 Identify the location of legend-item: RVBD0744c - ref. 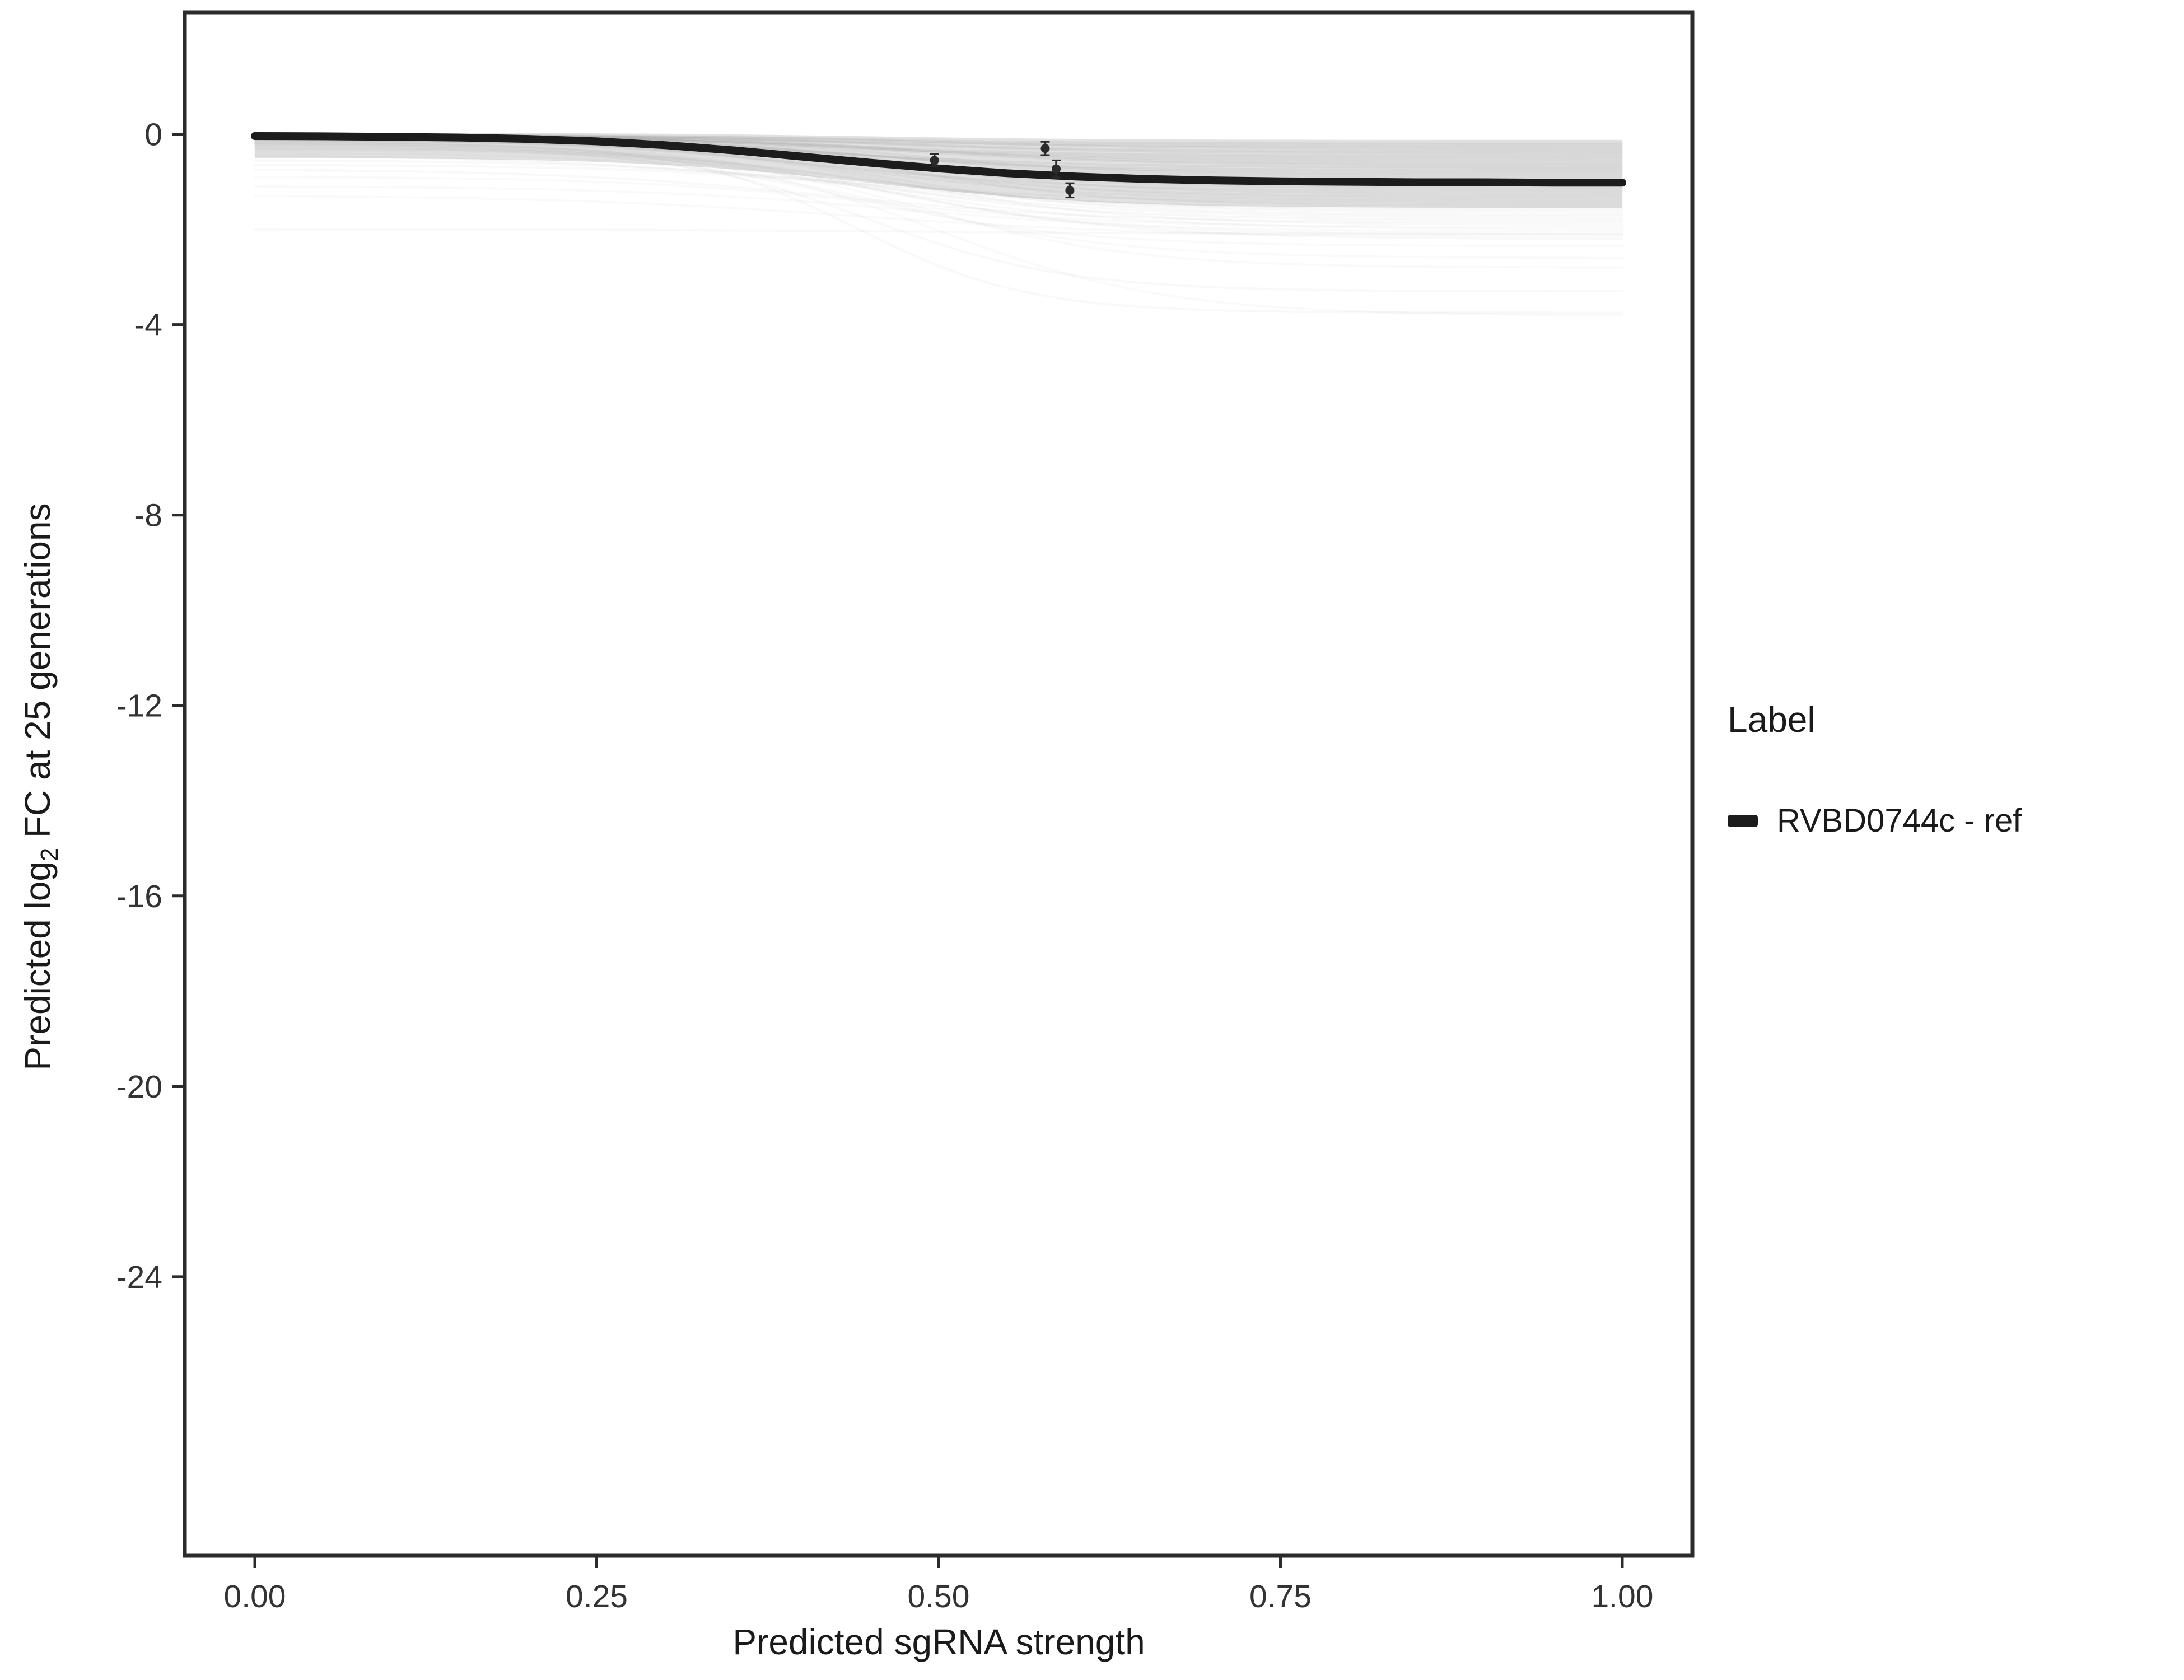
(1875, 821).